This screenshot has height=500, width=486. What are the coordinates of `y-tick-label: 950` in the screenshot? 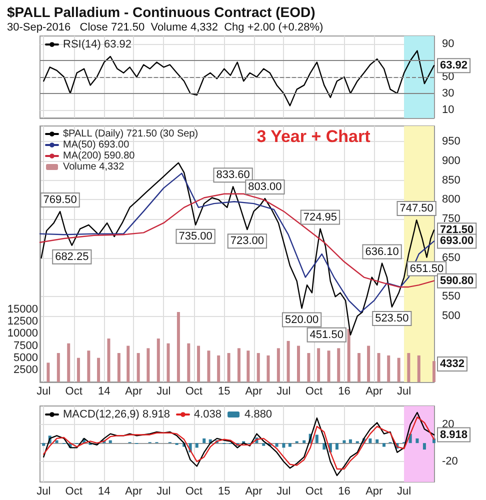 It's located at (451, 142).